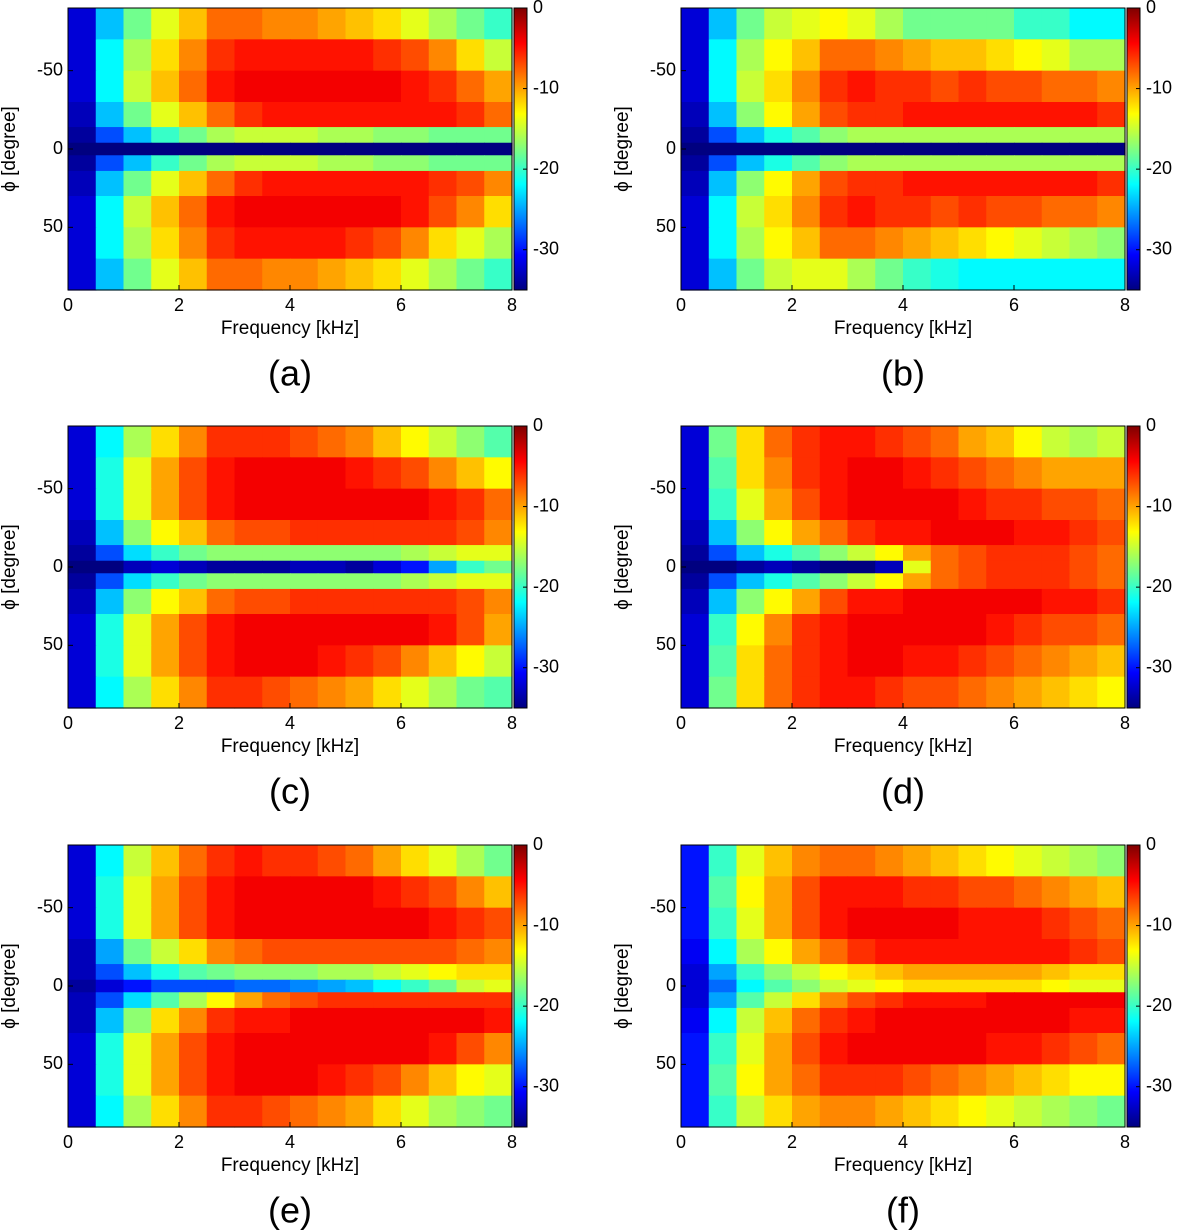 The height and width of the screenshot is (1231, 1200). I want to click on x-tick-label: 2, so click(792, 1142).